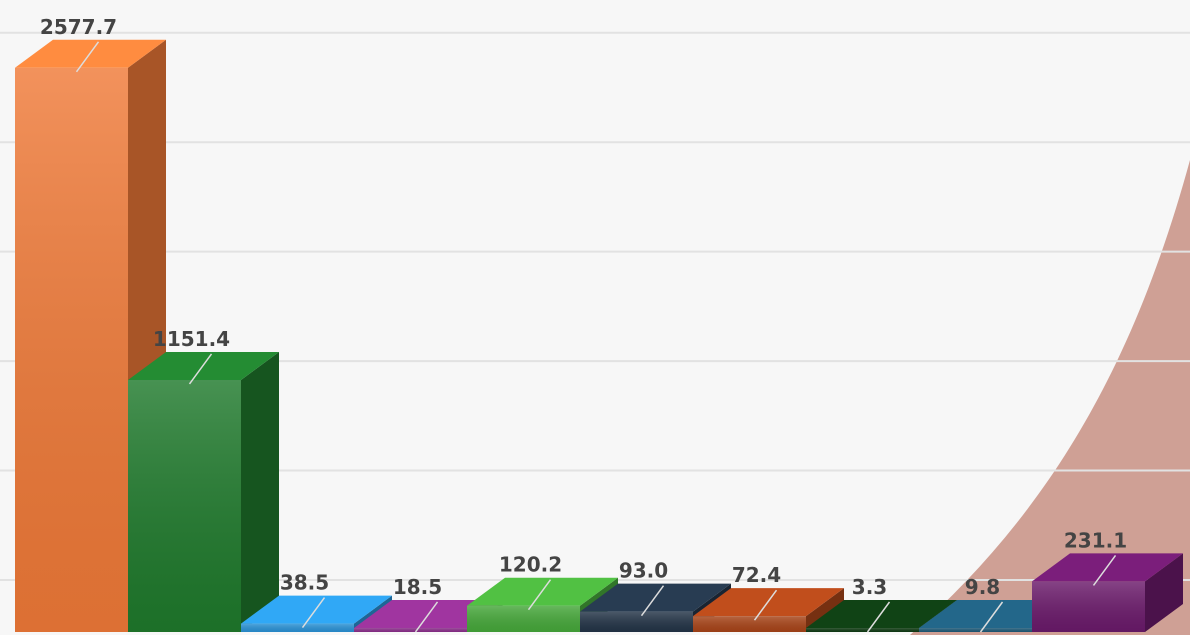 The height and width of the screenshot is (635, 1190). I want to click on value-label: 38.5, so click(304, 583).